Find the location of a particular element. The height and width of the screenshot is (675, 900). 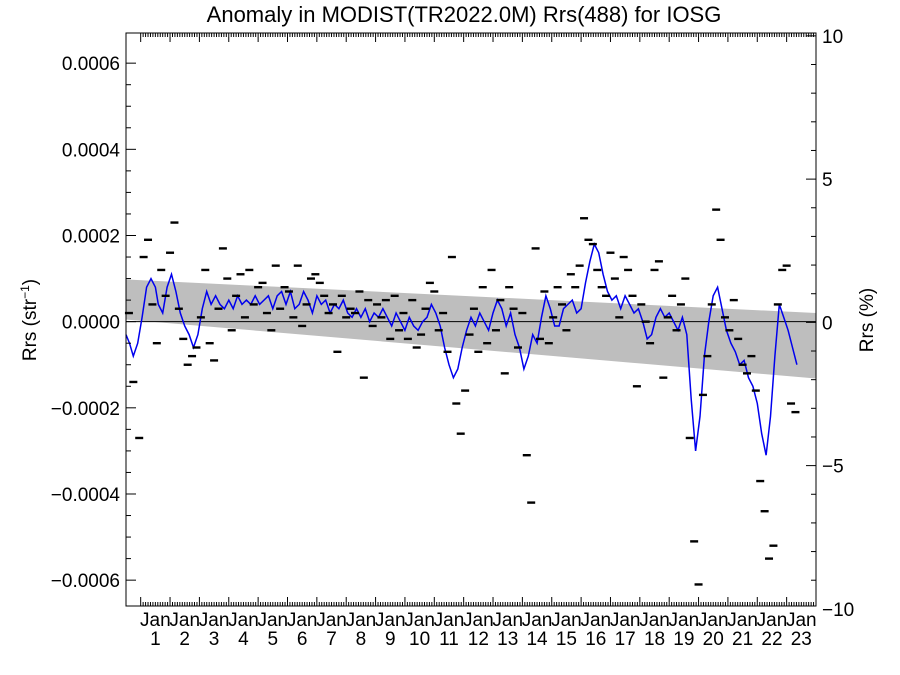

left-tick-label: −0.0004 is located at coordinates (86, 495).